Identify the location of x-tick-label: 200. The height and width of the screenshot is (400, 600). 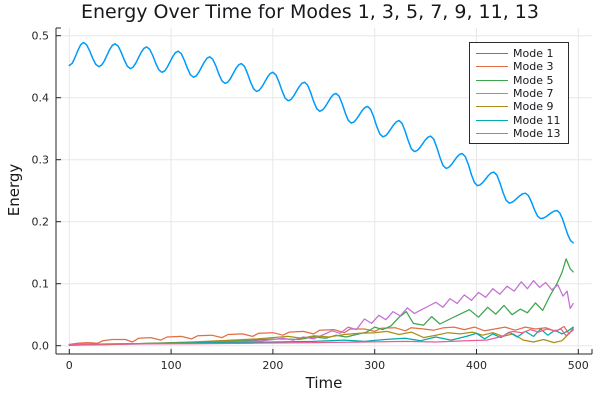
(272, 365).